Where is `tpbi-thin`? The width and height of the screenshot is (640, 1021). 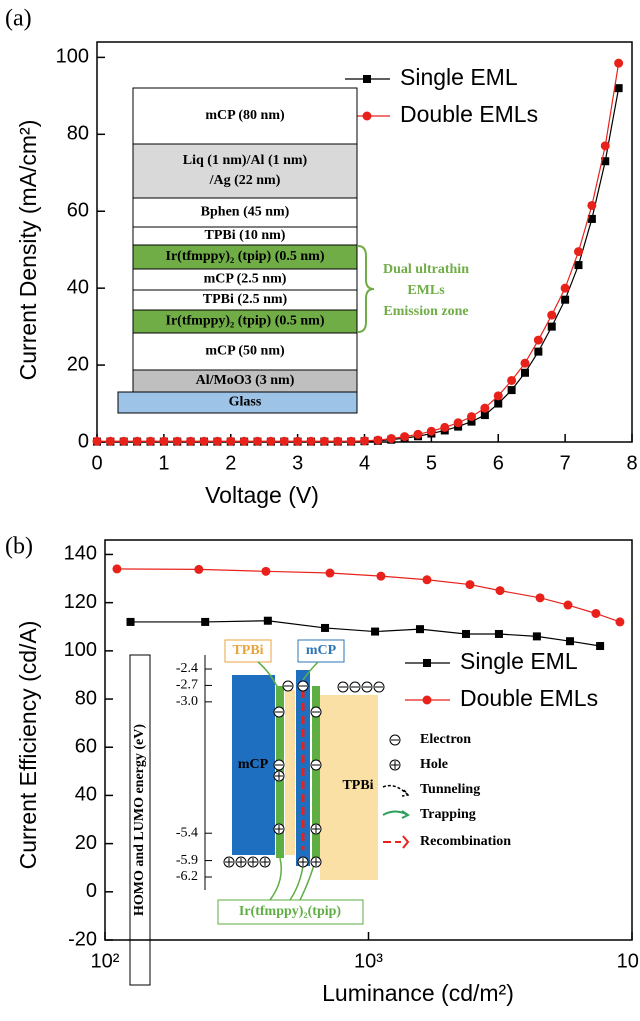
tpbi-thin is located at coordinates (290, 772).